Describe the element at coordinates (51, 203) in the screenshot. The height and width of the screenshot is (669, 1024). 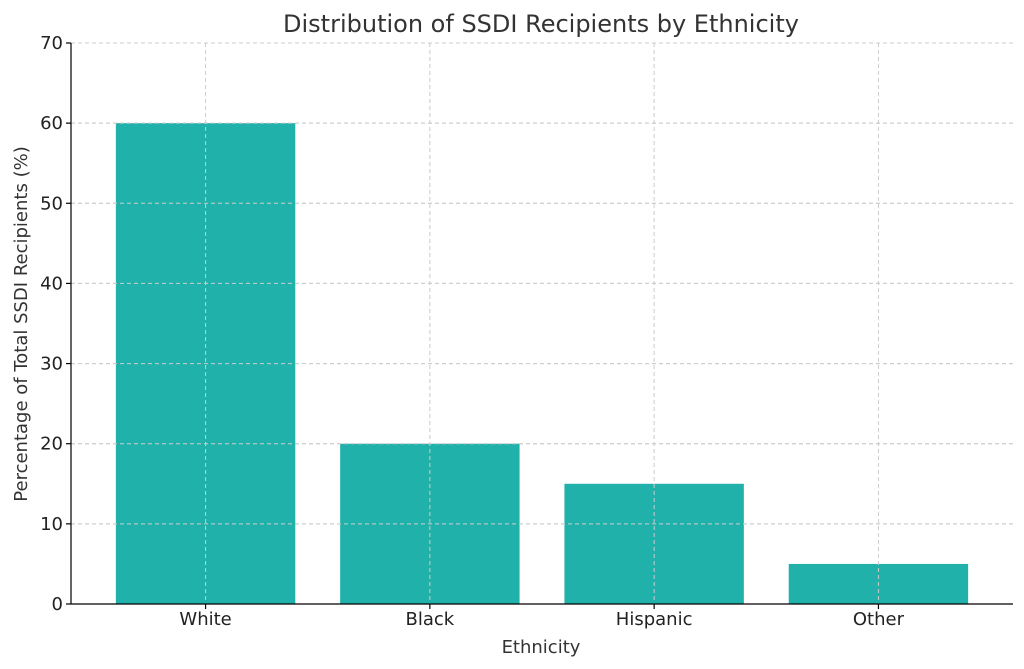
I see `y-tick-label: 50` at that location.